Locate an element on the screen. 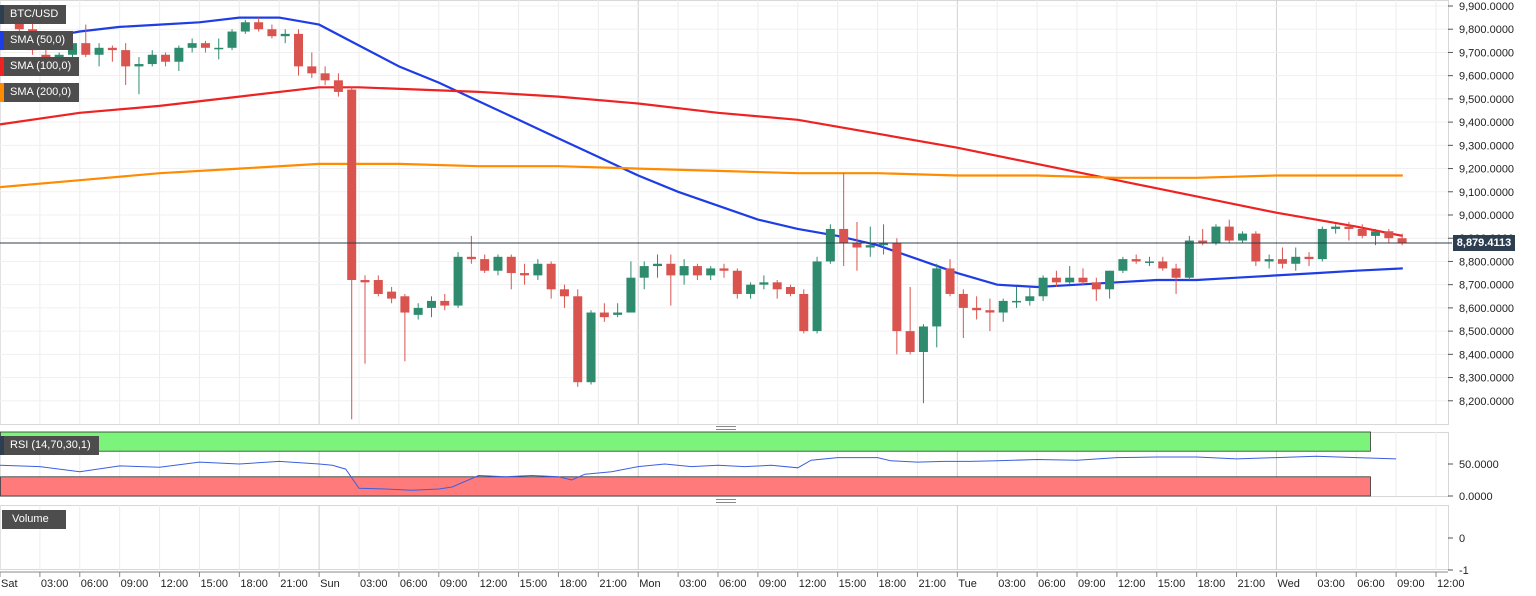 Image resolution: width=1536 pixels, height=596 pixels. rsi-legend: RSI (14,70,30,1) is located at coordinates (49, 445).